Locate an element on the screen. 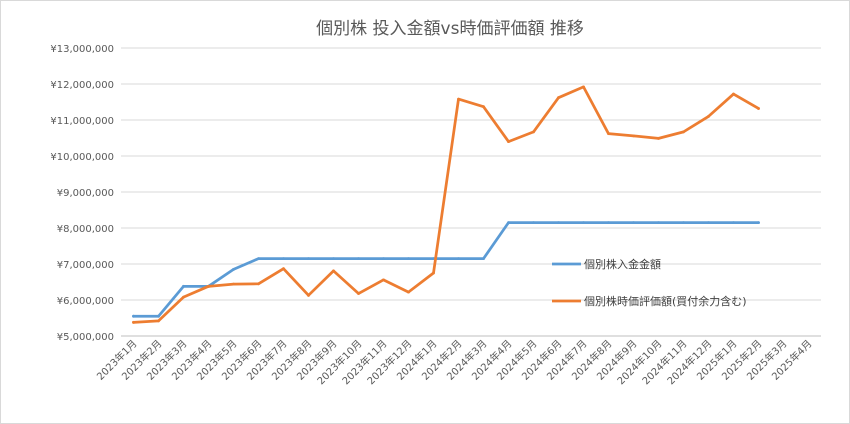 Image resolution: width=850 pixels, height=424 pixels. y-tick-label: ¥6,000,000 is located at coordinates (85, 301).